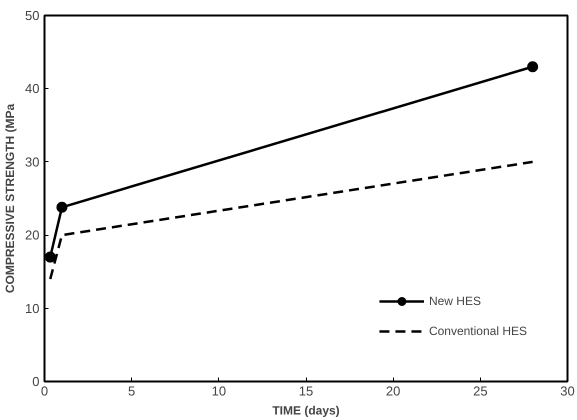  What do you see at coordinates (480, 391) in the screenshot?
I see `x-tick-label: 25` at bounding box center [480, 391].